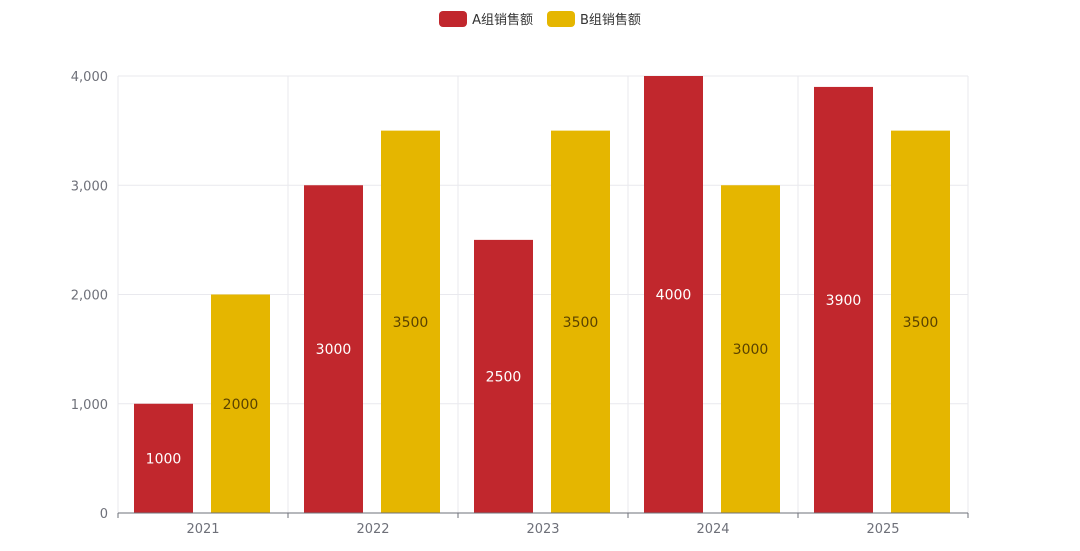 This screenshot has height=551, width=1080. What do you see at coordinates (372, 529) in the screenshot?
I see `x-tick-label: 2022` at bounding box center [372, 529].